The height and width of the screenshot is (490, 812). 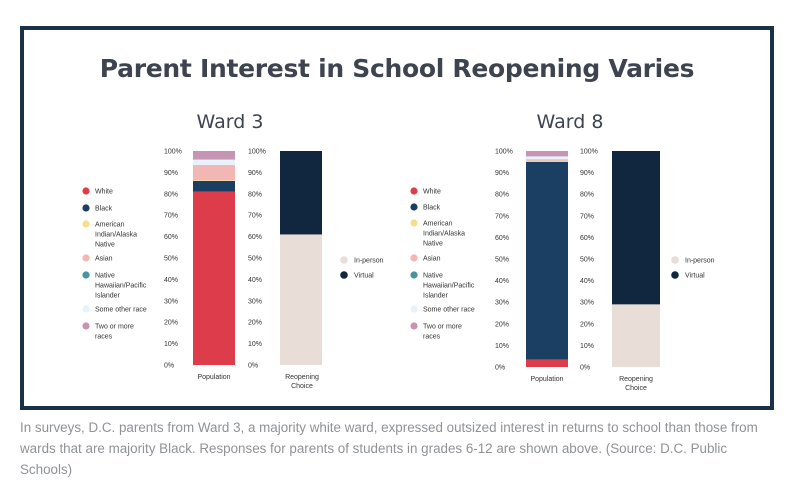 I want to click on ward-3-legend-label-two_or_more-line-1: Two or more, so click(x=114, y=327).